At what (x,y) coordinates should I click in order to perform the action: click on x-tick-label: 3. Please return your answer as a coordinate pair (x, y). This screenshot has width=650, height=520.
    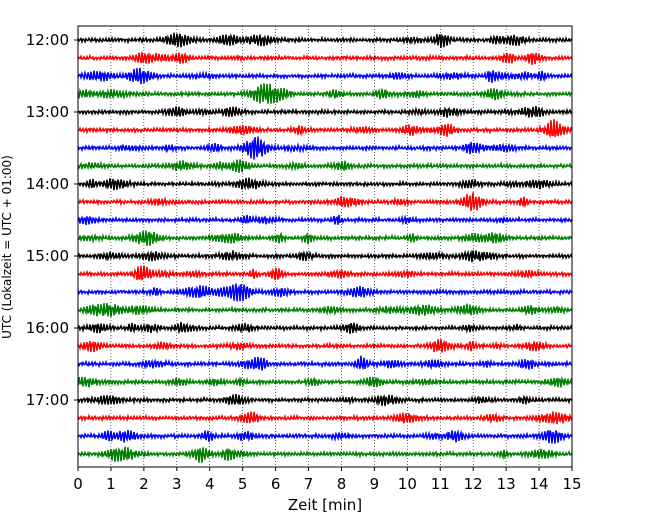
    Looking at the image, I should click on (177, 484).